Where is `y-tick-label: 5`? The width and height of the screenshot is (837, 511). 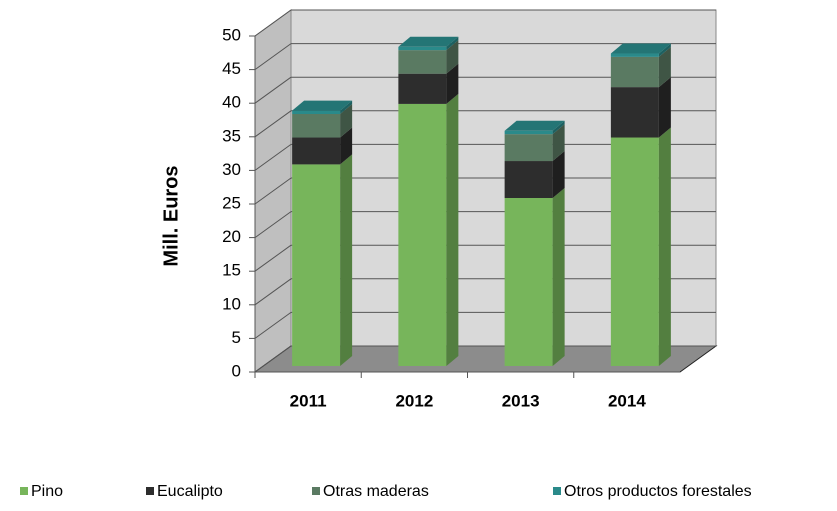
y-tick-label: 5 is located at coordinates (236, 337).